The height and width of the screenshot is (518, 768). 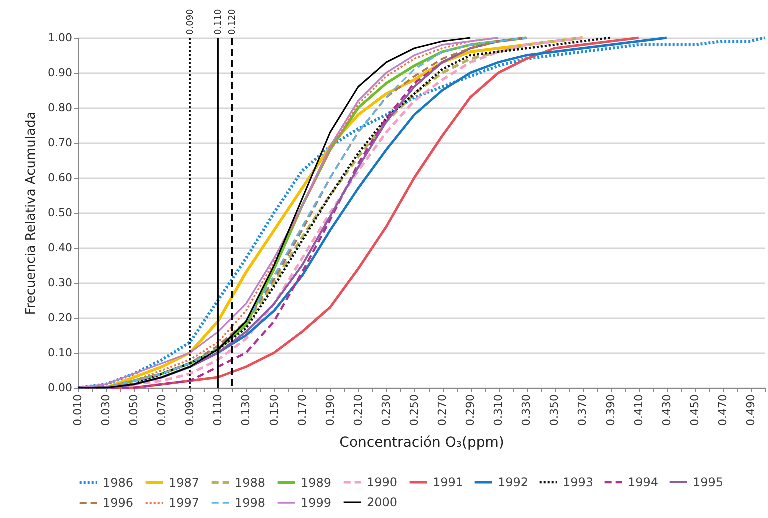 What do you see at coordinates (60, 38) in the screenshot?
I see `y-tick-label: 1.00` at bounding box center [60, 38].